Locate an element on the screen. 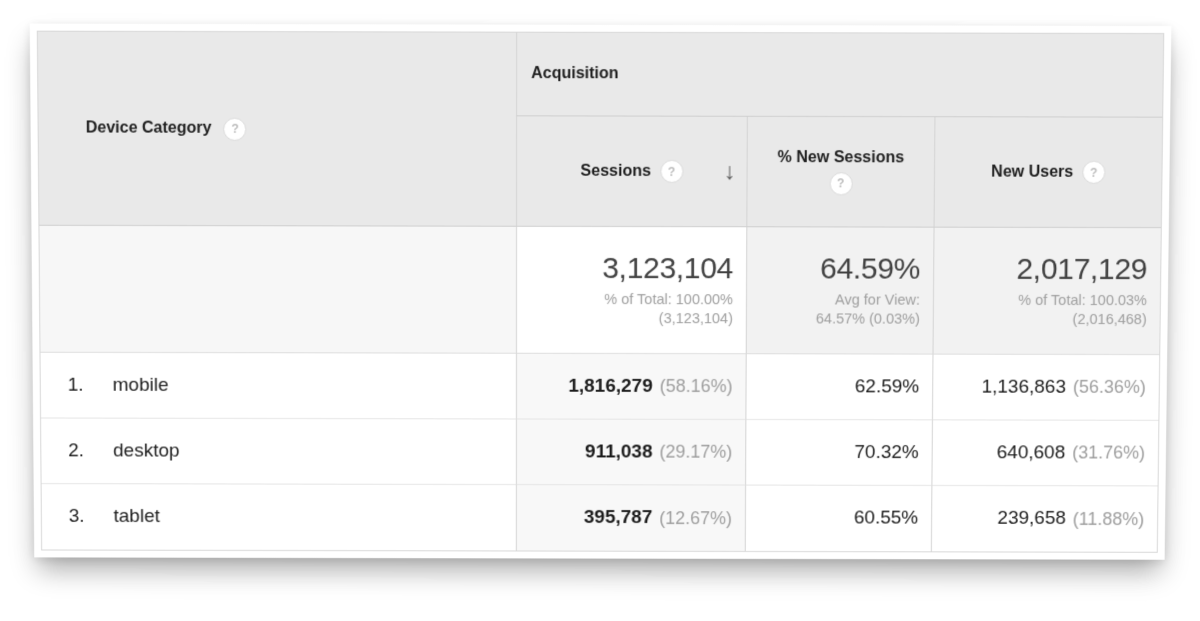 This screenshot has height=621, width=1200. sessions-value: 395,787 is located at coordinates (618, 517).